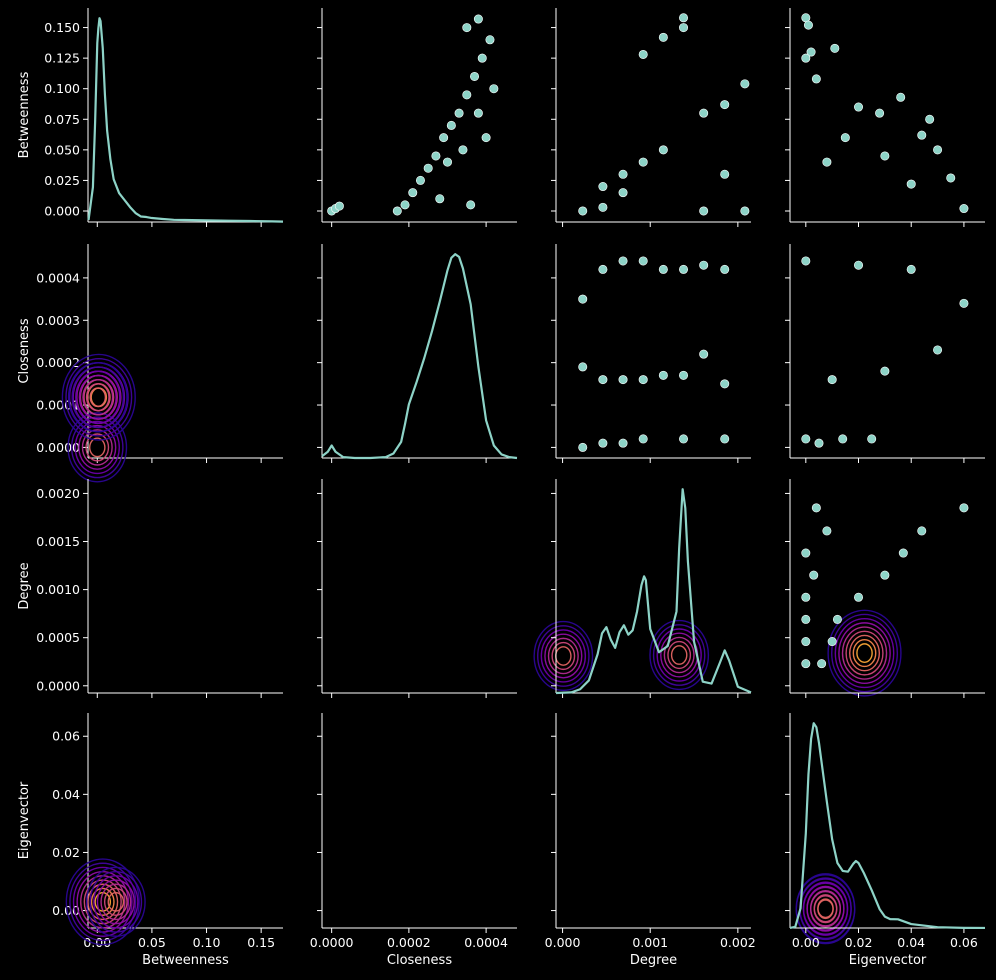 This screenshot has width=996, height=980. What do you see at coordinates (806, 942) in the screenshot?
I see `x-tick-label: 0.00` at bounding box center [806, 942].